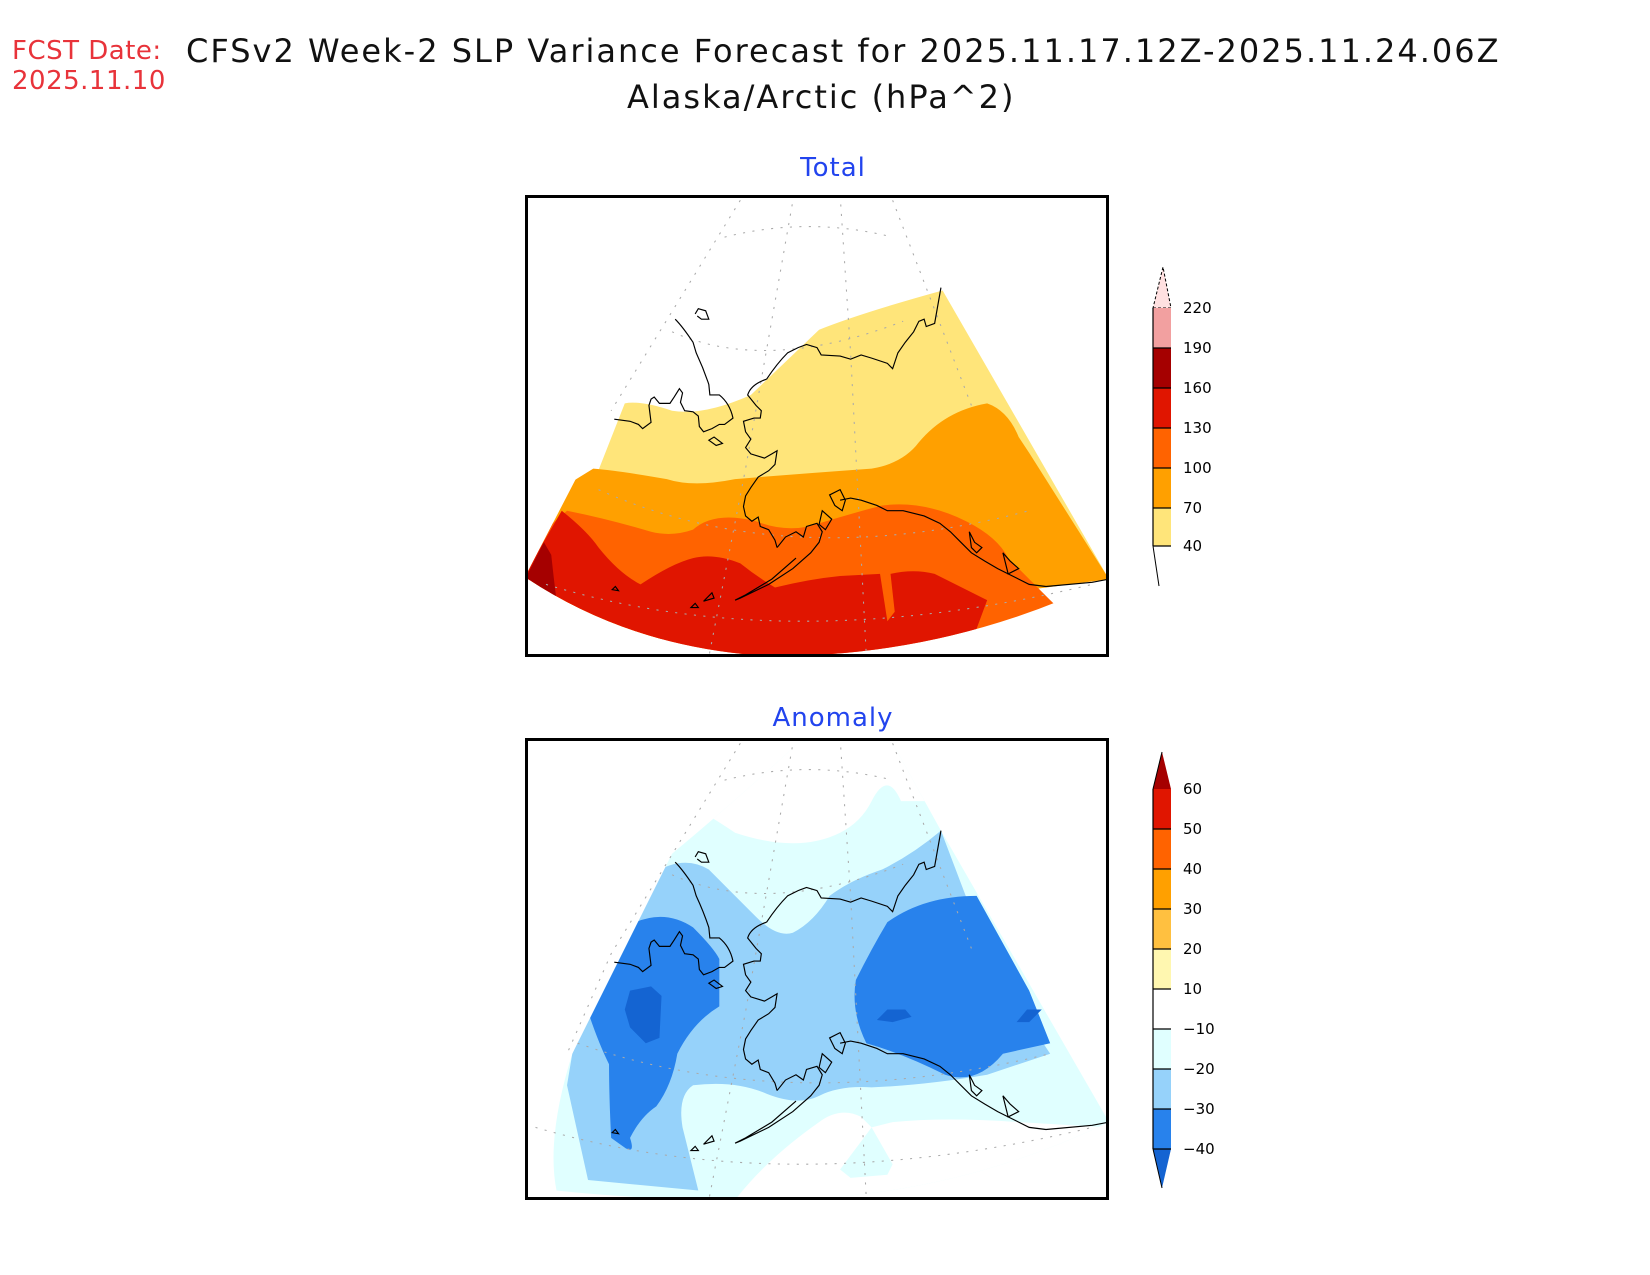 The height and width of the screenshot is (1275, 1650). Describe the element at coordinates (1199, 1149) in the screenshot. I see `colorbar-label: −40` at that location.